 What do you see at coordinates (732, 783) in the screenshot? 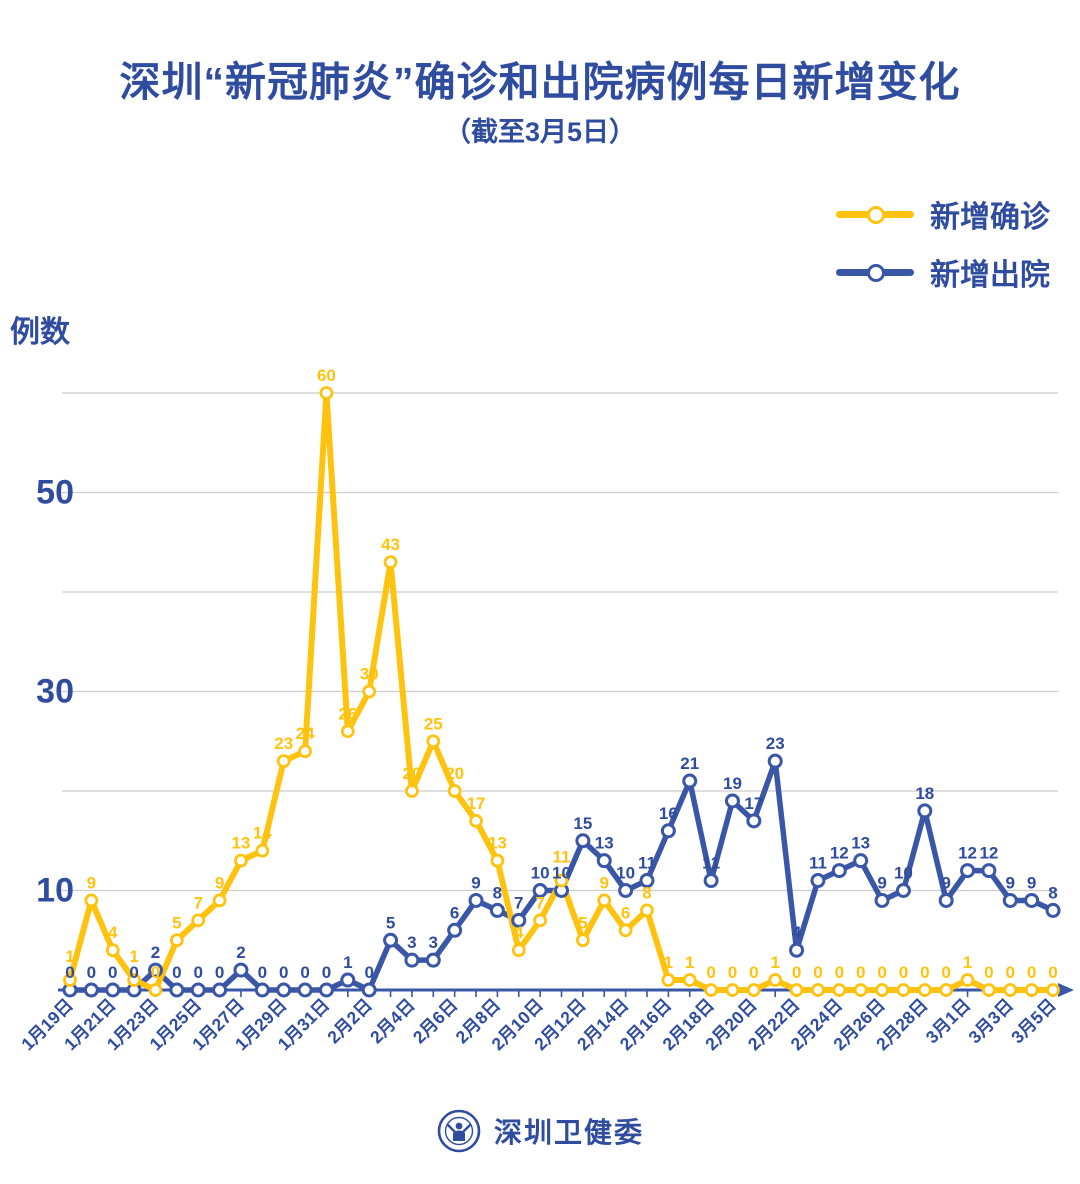
I see `discharged-value-label: 19` at bounding box center [732, 783].